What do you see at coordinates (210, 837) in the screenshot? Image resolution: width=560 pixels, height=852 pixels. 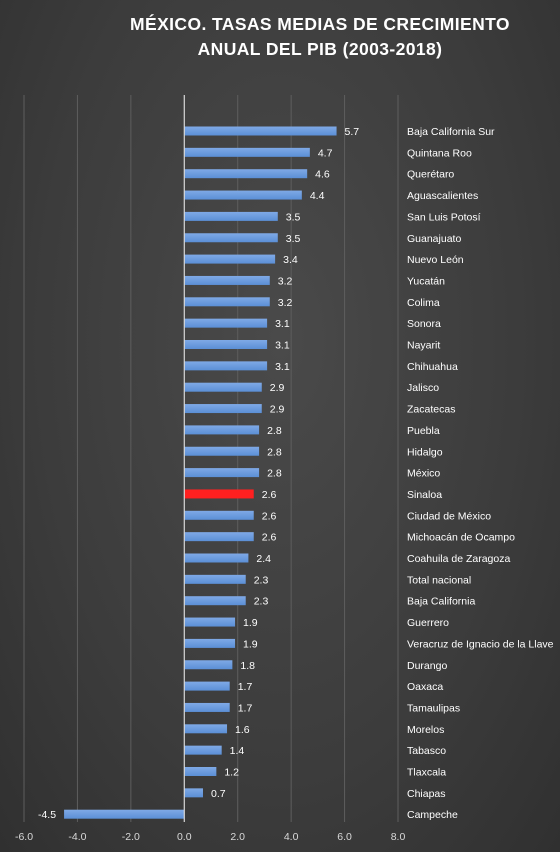 I see `x-axis-tick-labels: -6.0 -4.0 -2.0 0.0 2.0 4.0 6.0 8.0` at bounding box center [210, 837].